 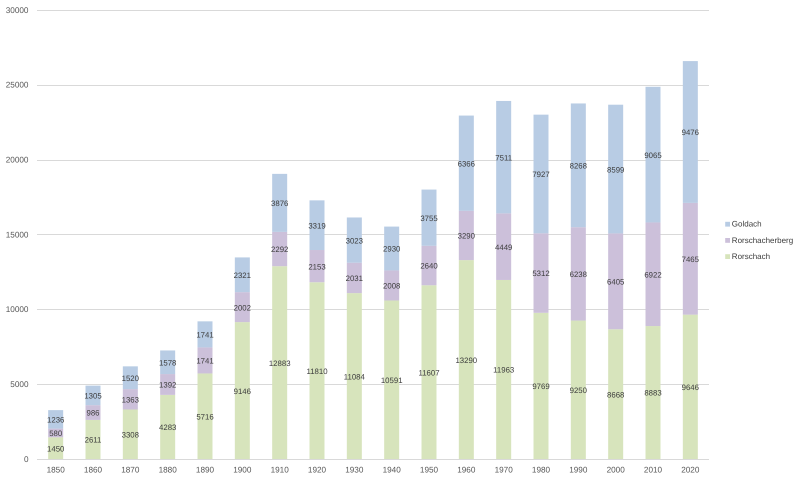 I want to click on svg-text: 1920, so click(x=317, y=470).